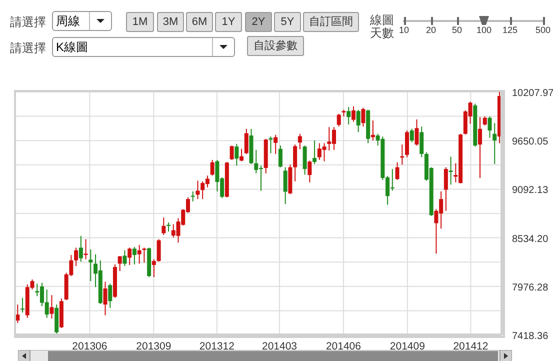 Image resolution: width=553 pixels, height=361 pixels. Describe the element at coordinates (199, 22) in the screenshot. I see `text: 6M` at that location.